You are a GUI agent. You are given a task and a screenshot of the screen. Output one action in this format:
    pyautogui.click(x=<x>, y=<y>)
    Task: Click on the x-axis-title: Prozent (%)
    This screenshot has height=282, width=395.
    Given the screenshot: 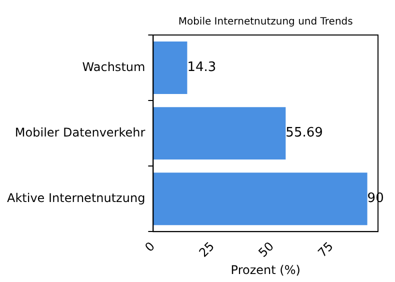 What is the action you would take?
    pyautogui.click(x=265, y=269)
    